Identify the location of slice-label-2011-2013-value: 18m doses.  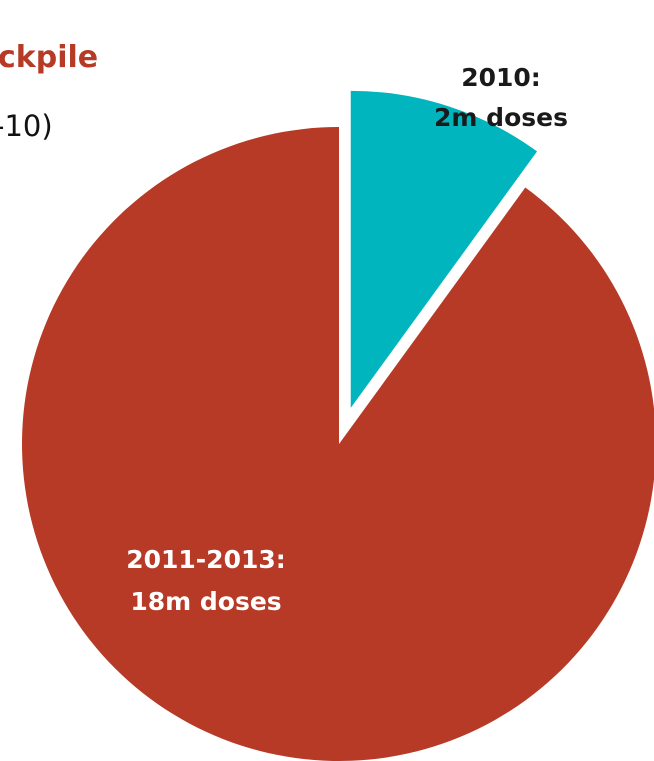
(205, 601).